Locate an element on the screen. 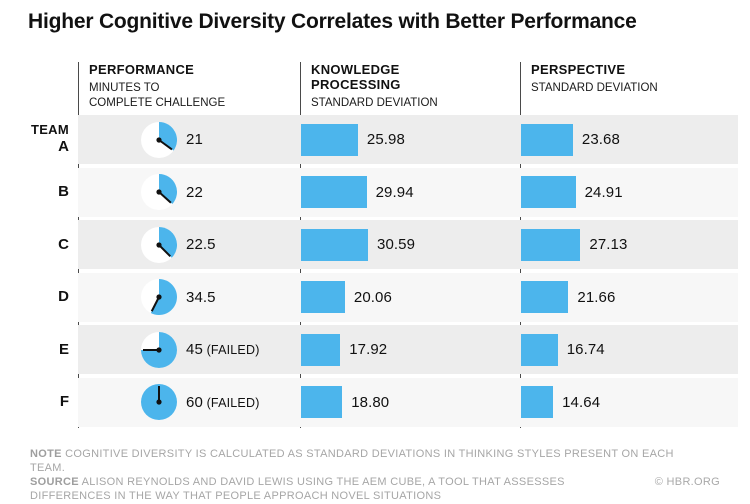 This screenshot has width=750, height=504. performance-cell: 60 (FAILED) is located at coordinates (189, 402).